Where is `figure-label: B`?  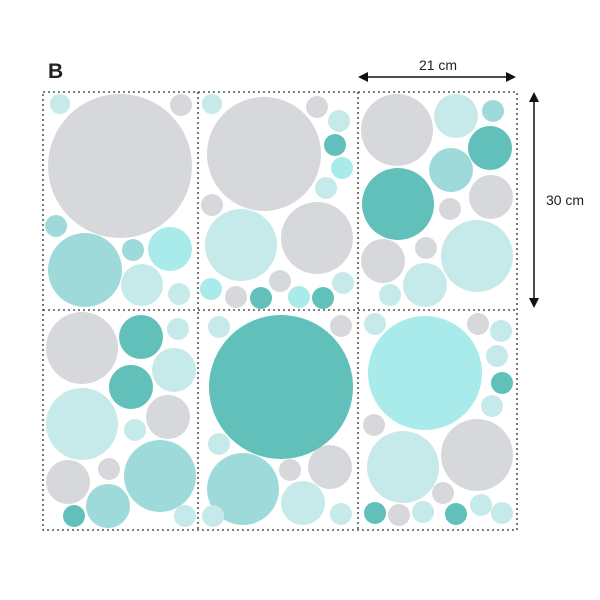 figure-label: B is located at coordinates (55, 71).